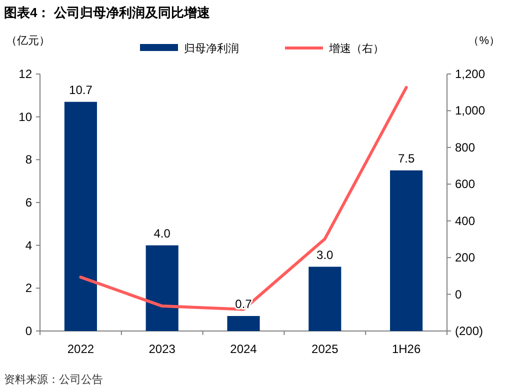 The height and width of the screenshot is (391, 506). I want to click on y2-axis-title: （%）, so click(484, 41).